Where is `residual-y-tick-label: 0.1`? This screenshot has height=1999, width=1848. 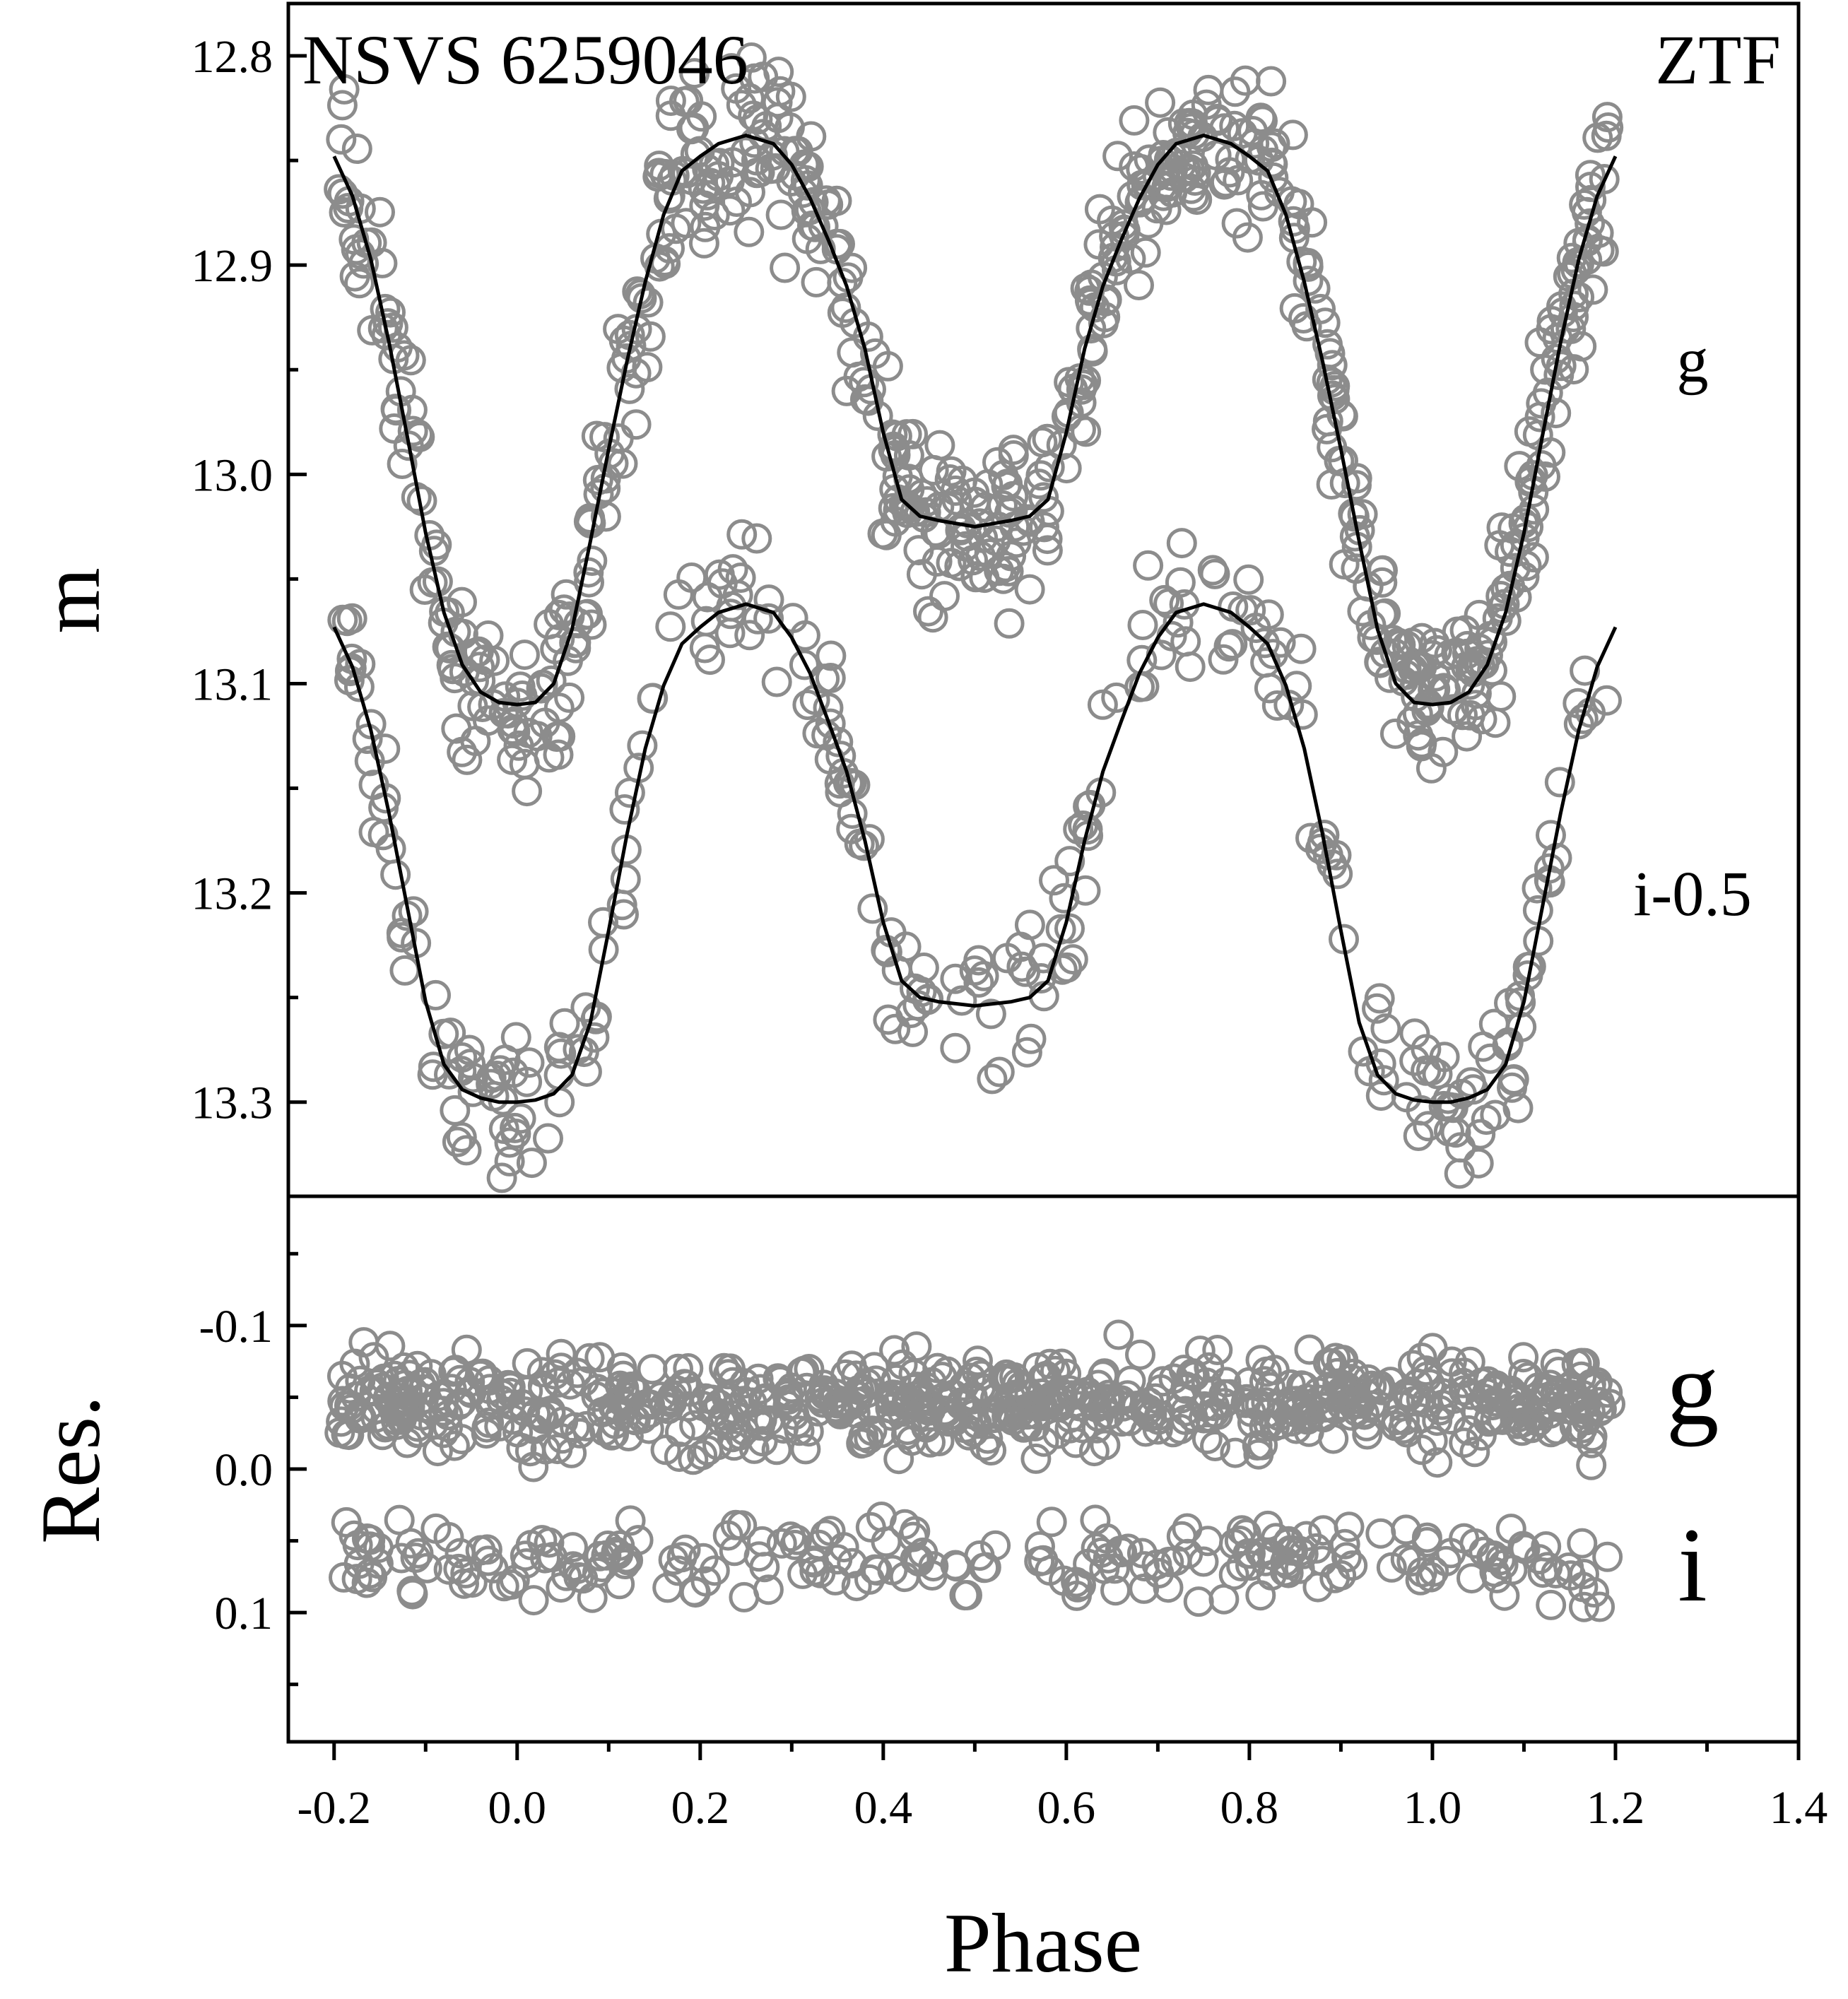 residual-y-tick-label: 0.1 is located at coordinates (244, 1614).